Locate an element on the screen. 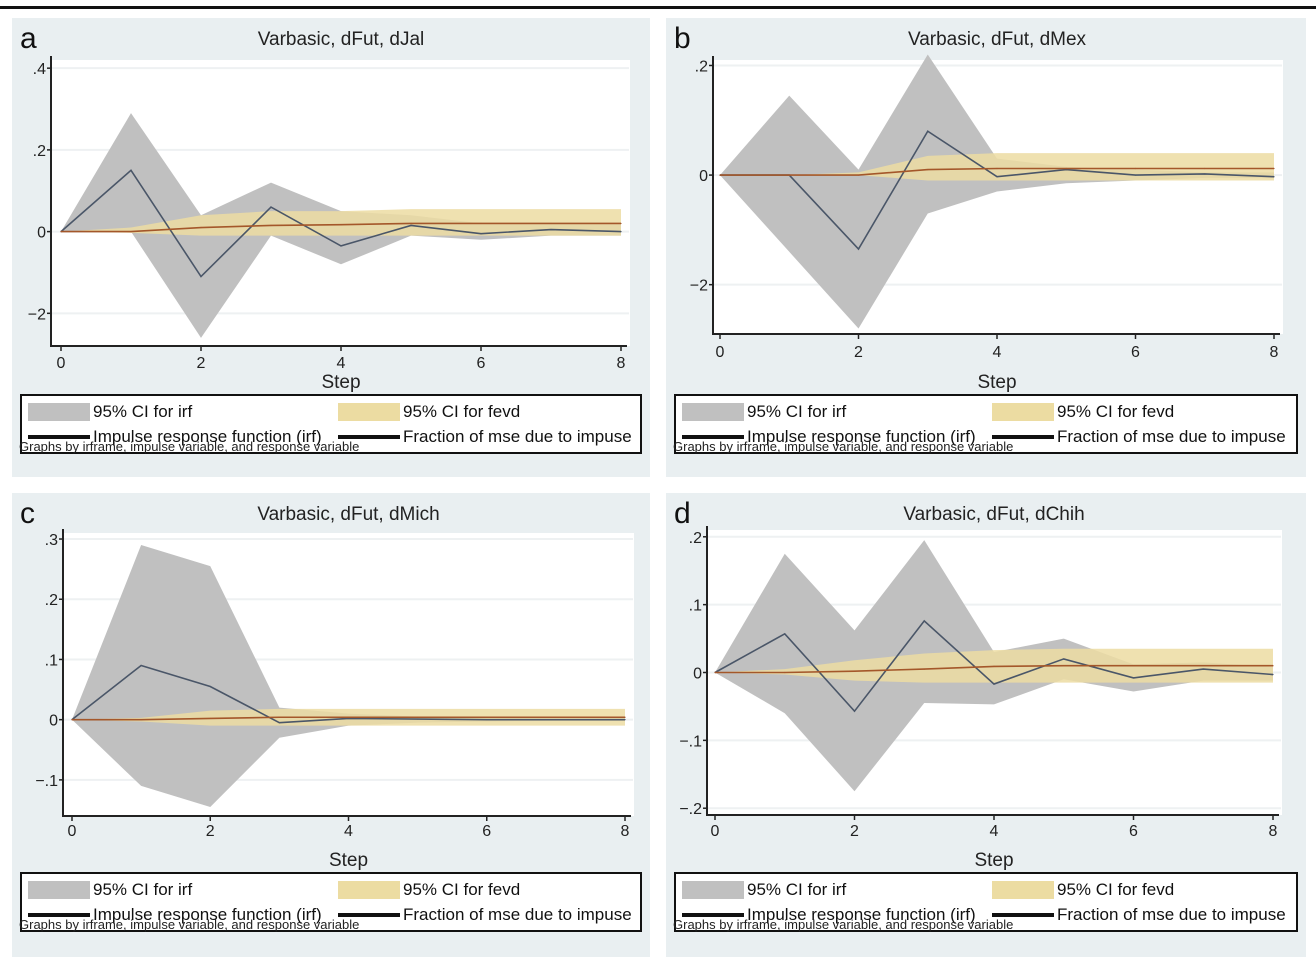 This screenshot has height=964, width=1316. chart-title: Varbasic, dFut, dChih is located at coordinates (994, 514).